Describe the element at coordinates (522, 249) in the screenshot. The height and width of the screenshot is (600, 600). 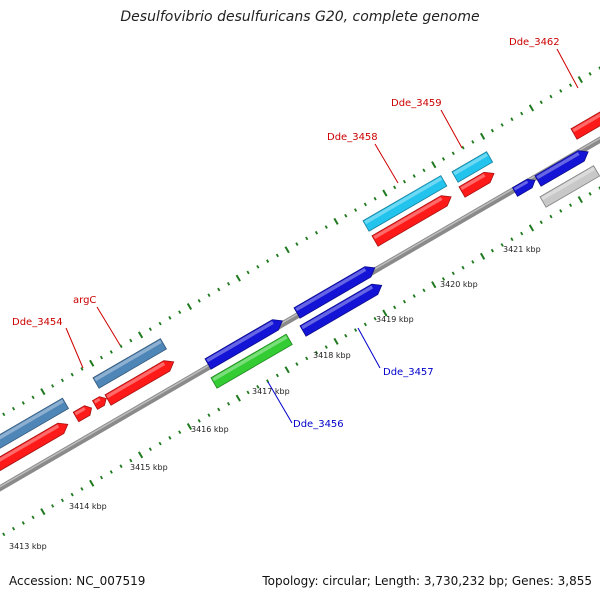
I see `kbp-label: 3421 kbp` at that location.